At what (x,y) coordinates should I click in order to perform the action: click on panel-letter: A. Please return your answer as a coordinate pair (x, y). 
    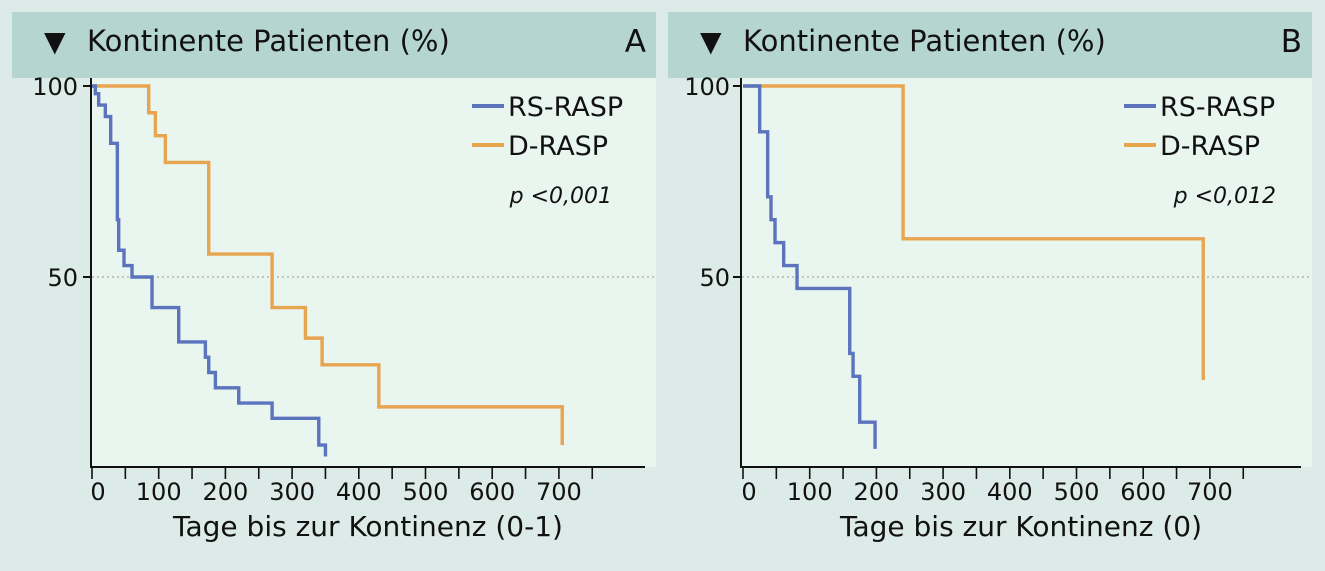
    Looking at the image, I should click on (635, 42).